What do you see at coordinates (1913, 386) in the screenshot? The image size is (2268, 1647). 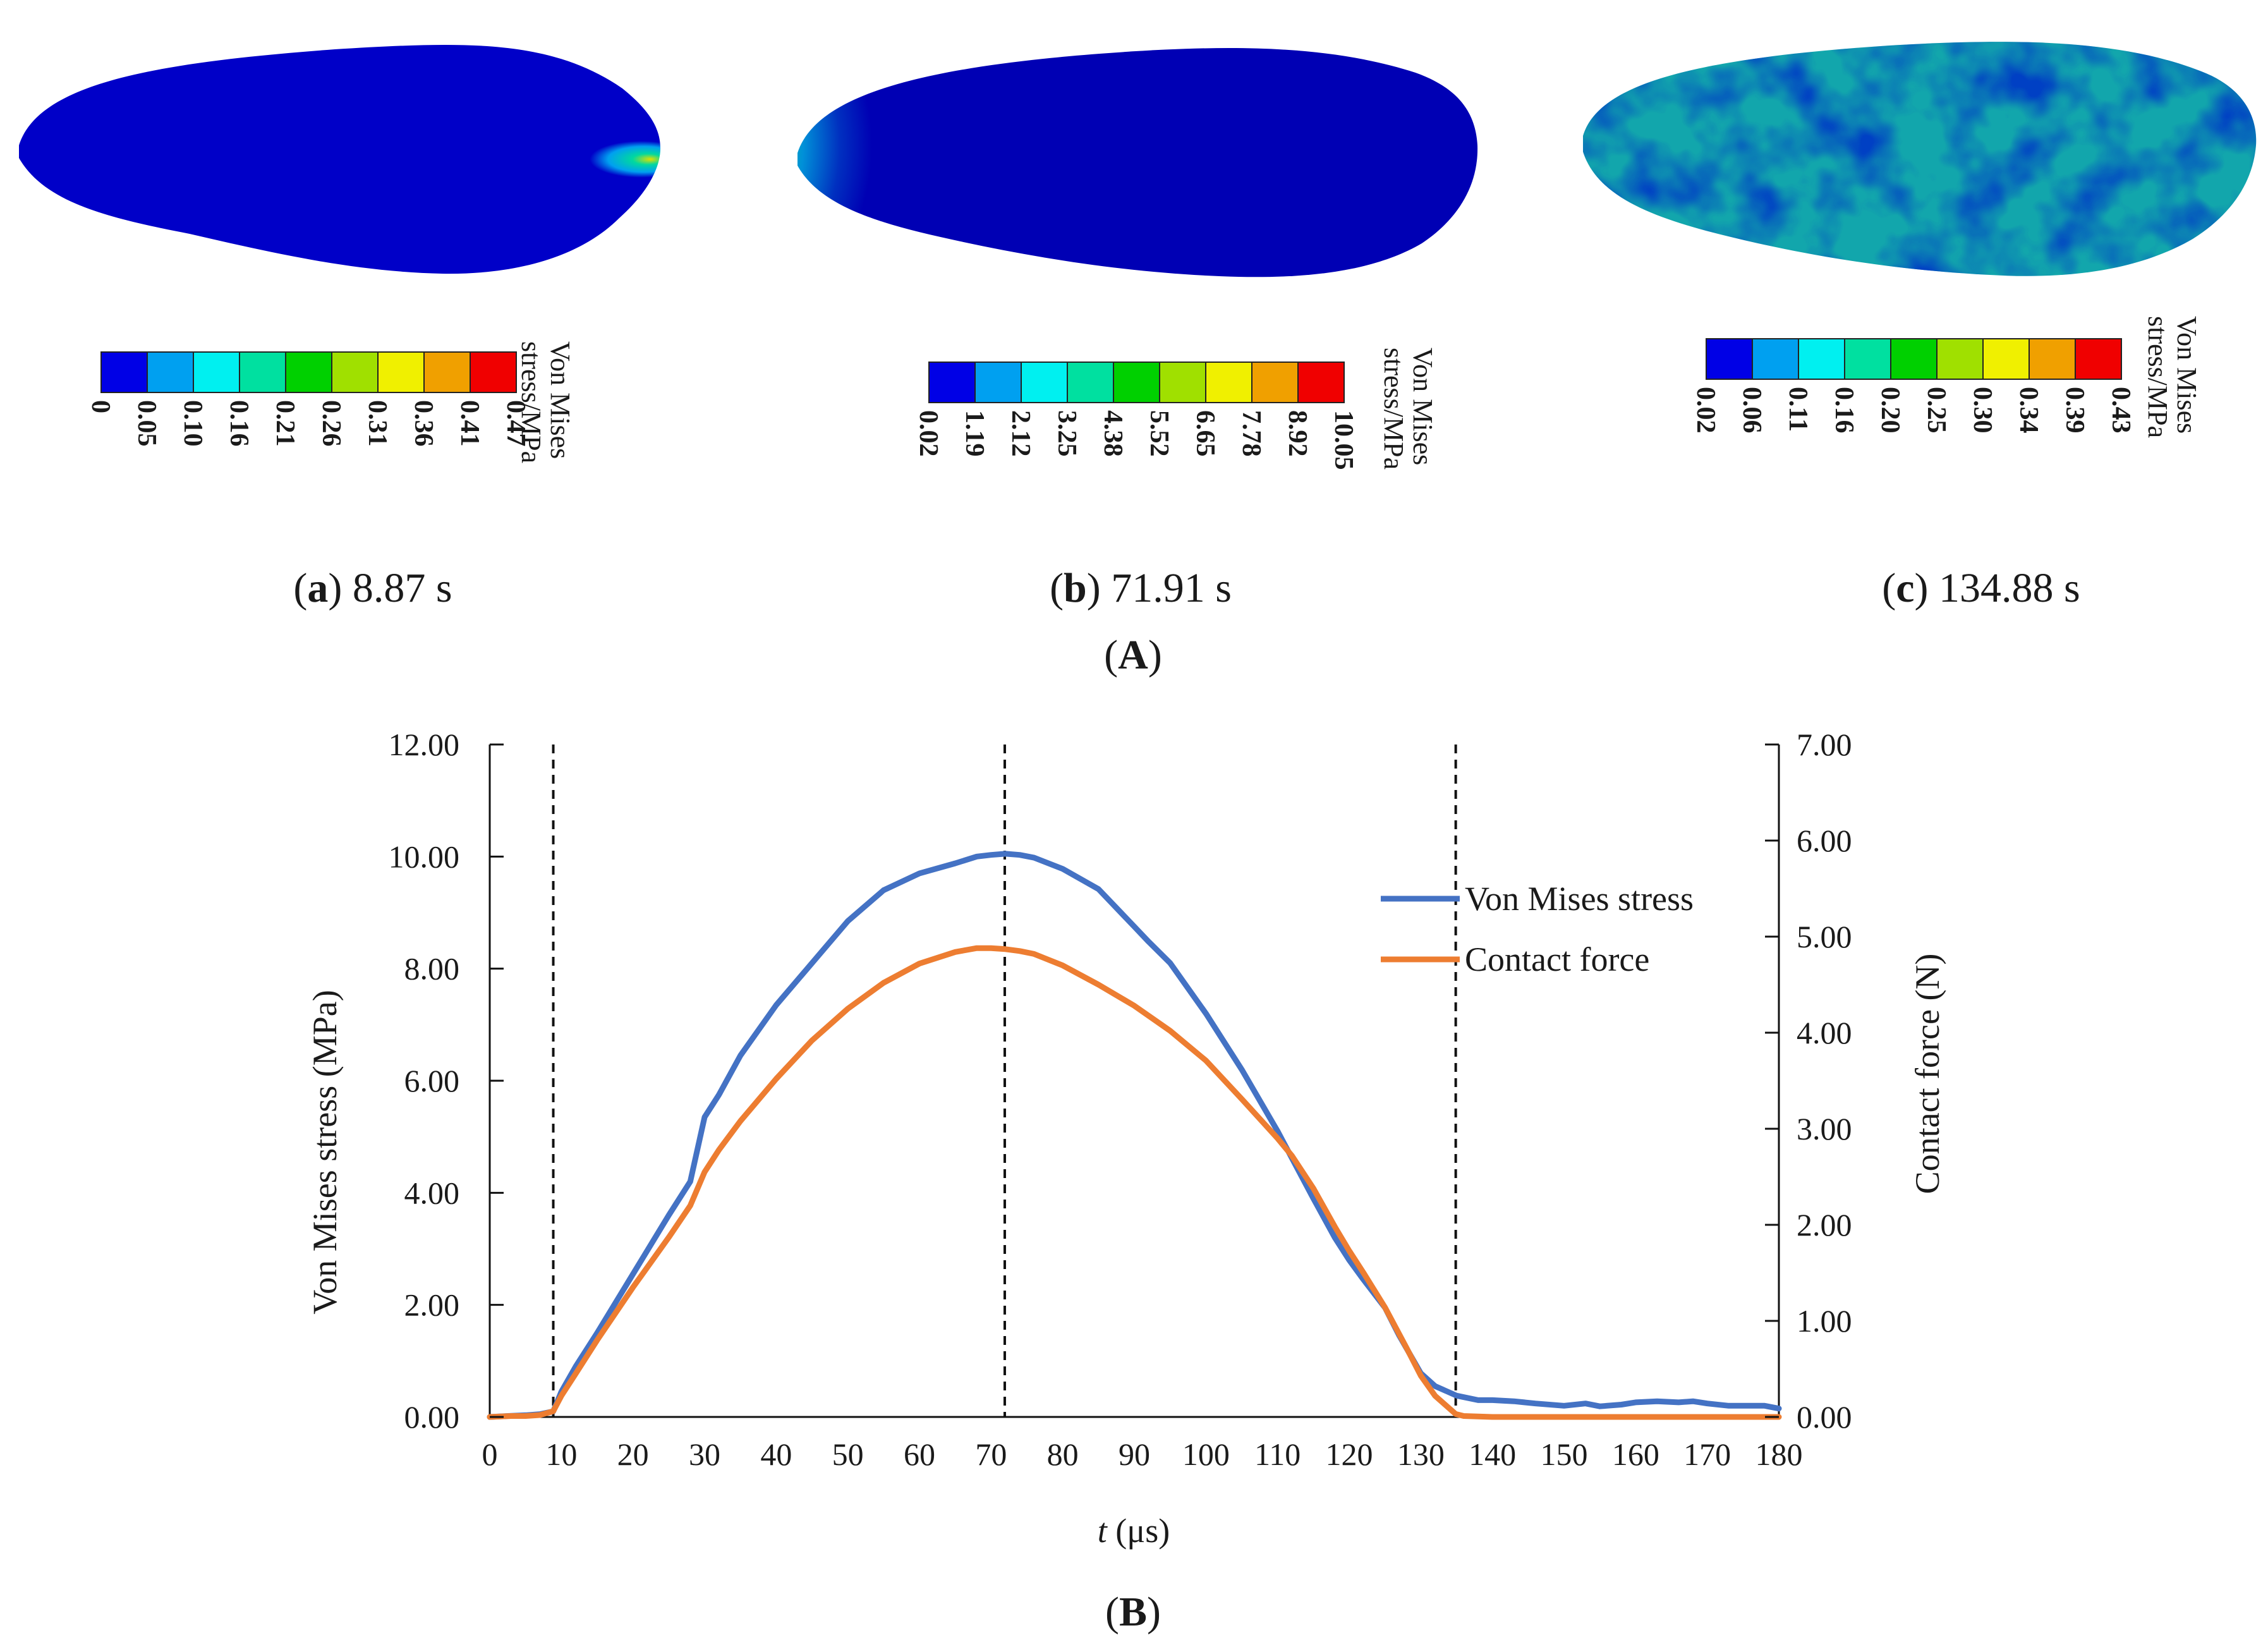 I see `colorbar-c: 0.02 0.06 0.11 0.16 0.20 0.25 0.30 0.34 0.39 0.43` at bounding box center [1913, 386].